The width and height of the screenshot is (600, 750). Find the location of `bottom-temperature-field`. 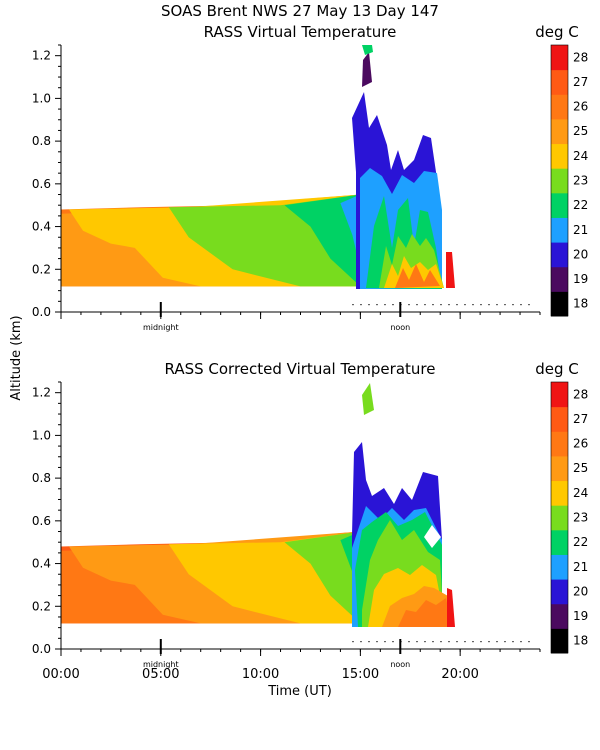

bottom-temperature-field is located at coordinates (211, 577).